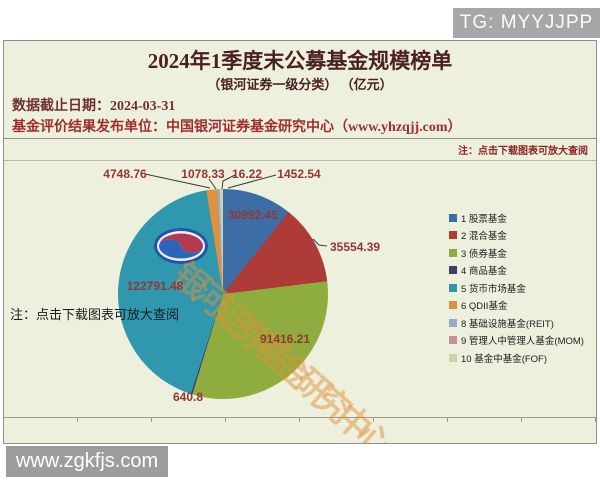 Image resolution: width=600 pixels, height=480 pixels. I want to click on legend-label: 4 商品基金, so click(484, 272).